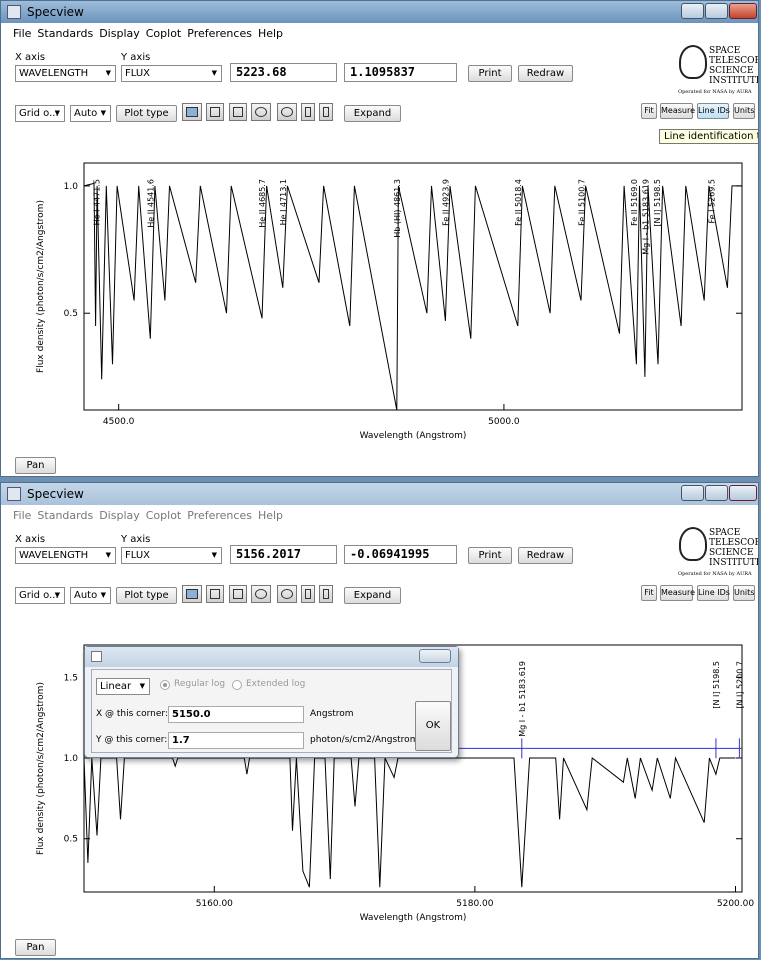  I want to click on title-bar: Specview, so click(379, 12).